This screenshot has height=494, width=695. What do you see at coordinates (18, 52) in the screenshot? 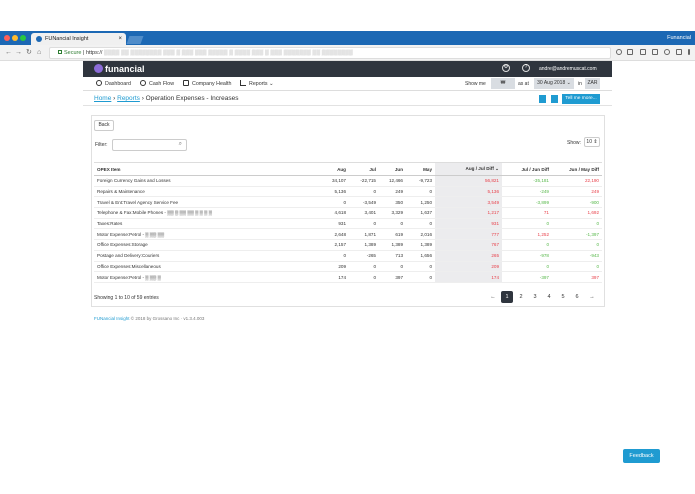
I see `forward-arrow-icon: →` at bounding box center [18, 52].